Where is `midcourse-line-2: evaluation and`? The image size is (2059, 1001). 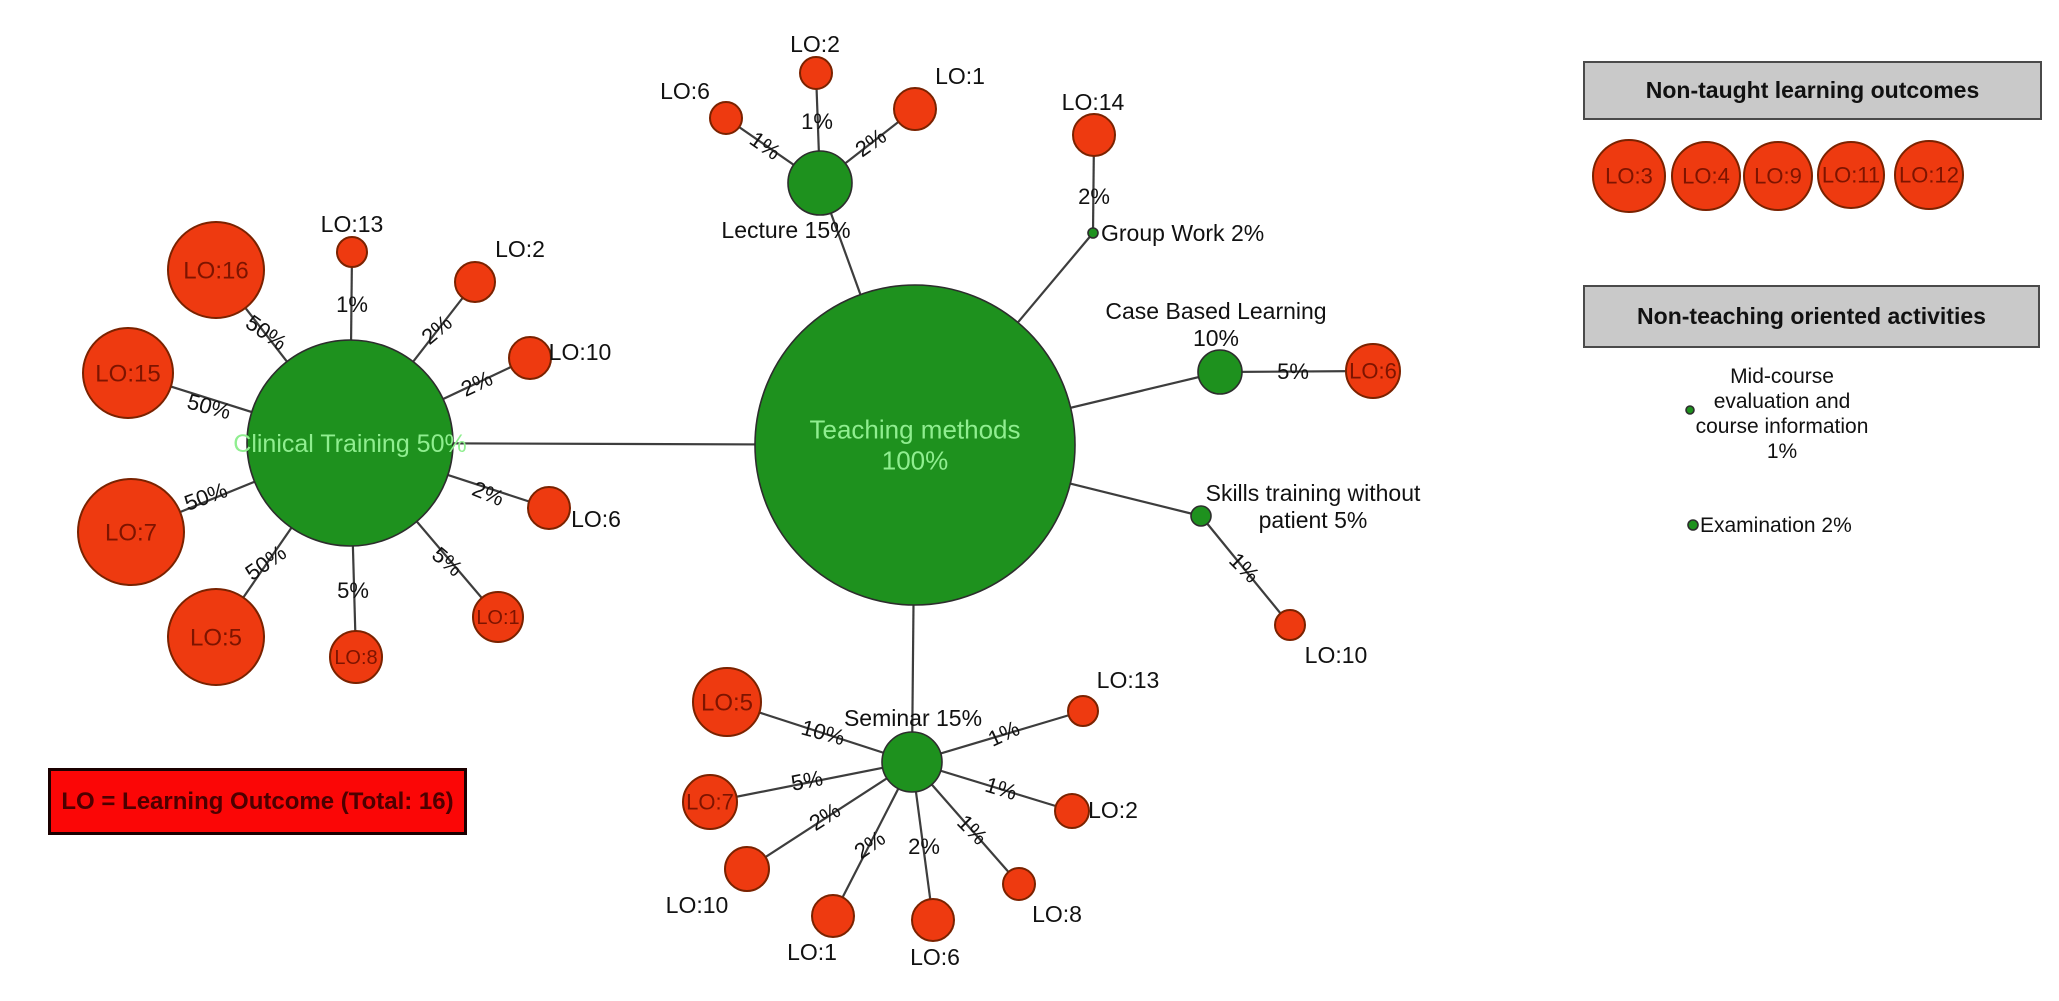 midcourse-line-2: evaluation and is located at coordinates (1782, 401).